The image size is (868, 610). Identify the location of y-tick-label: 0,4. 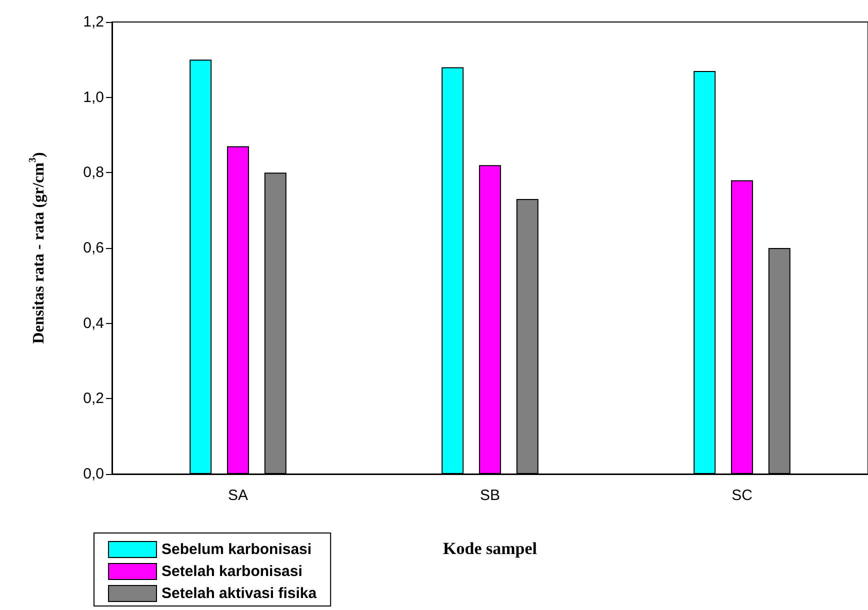
(93, 323).